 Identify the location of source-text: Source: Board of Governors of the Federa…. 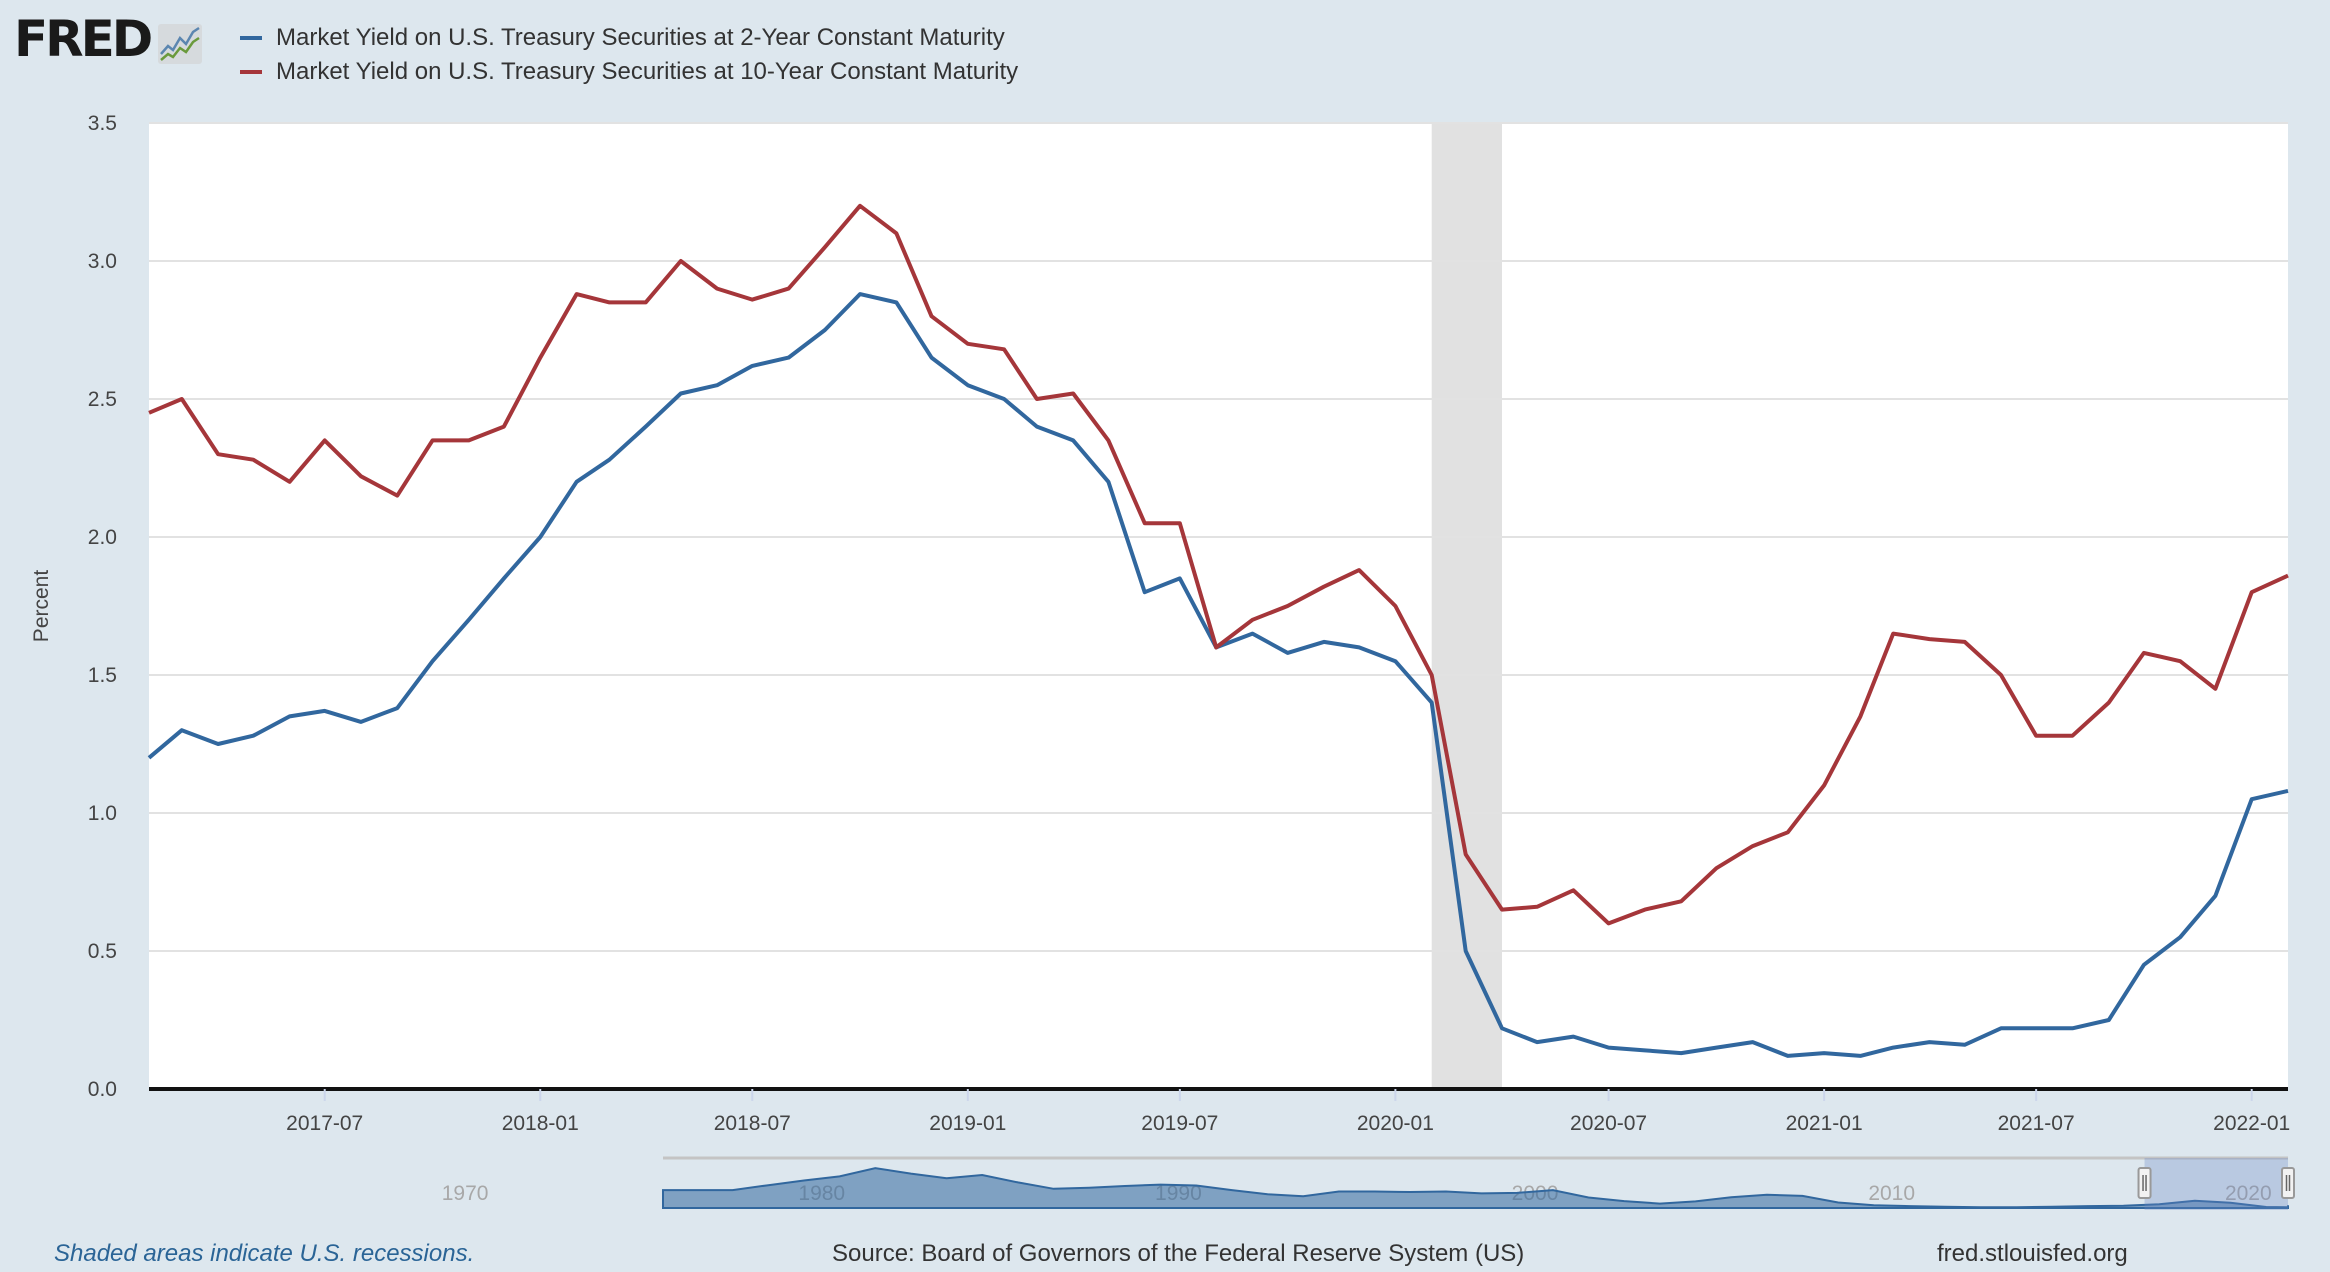
(1178, 1253).